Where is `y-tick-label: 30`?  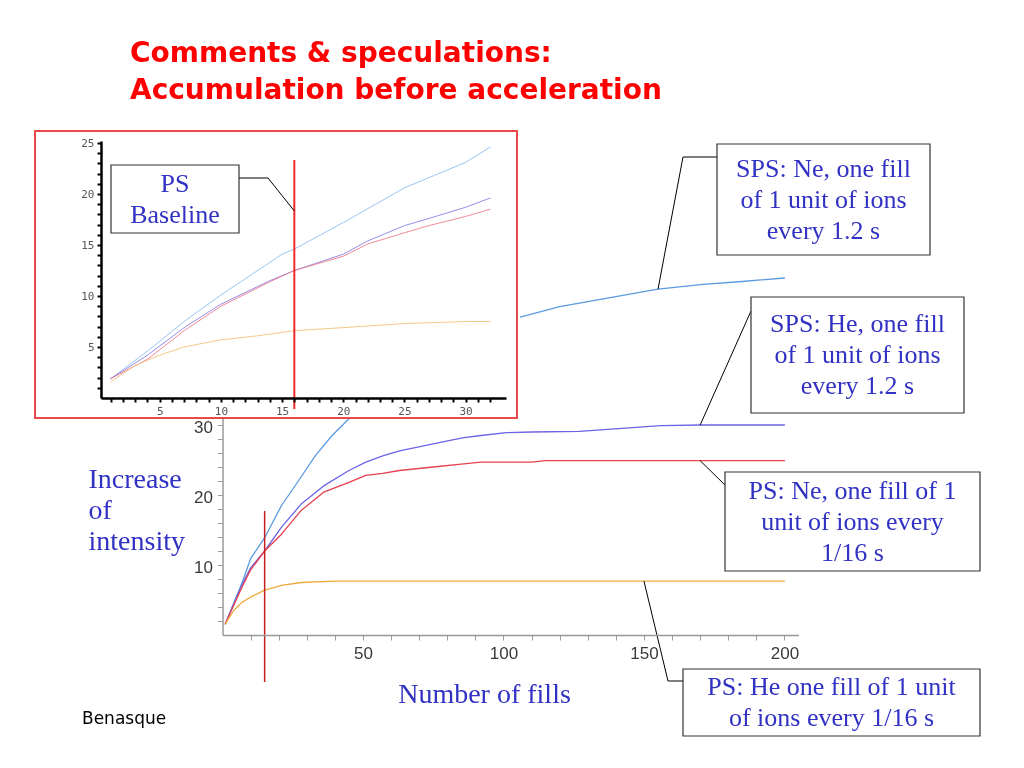
y-tick-label: 30 is located at coordinates (203, 427).